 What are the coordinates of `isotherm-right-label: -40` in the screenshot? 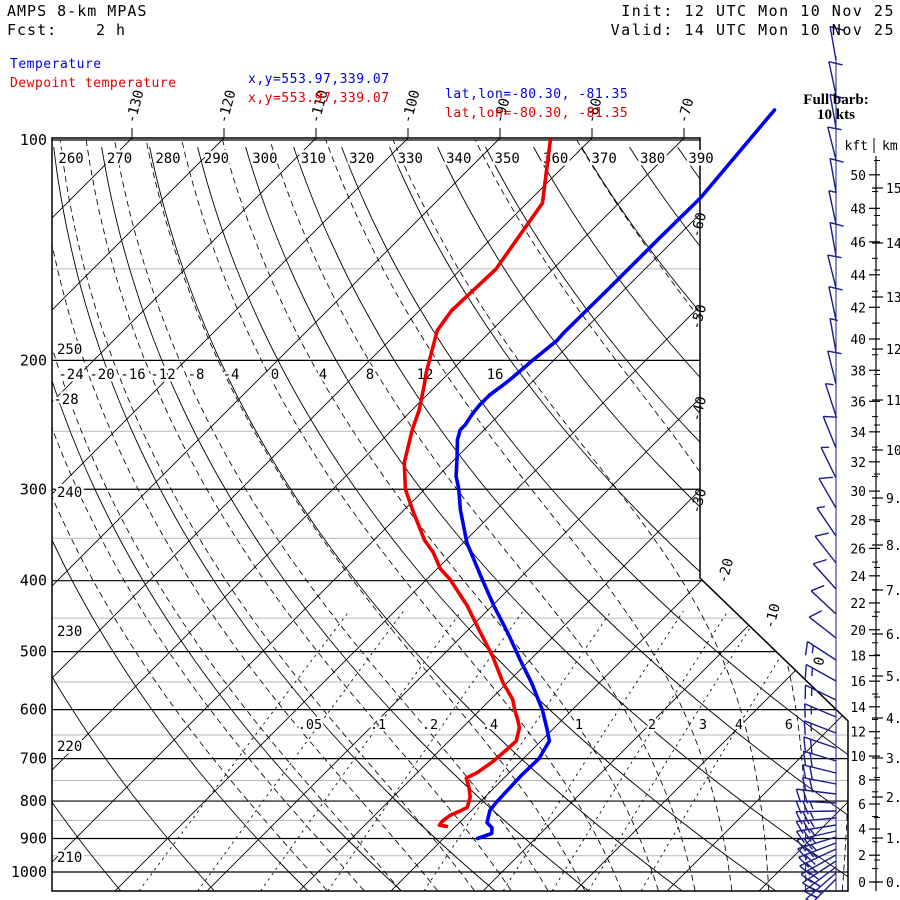 It's located at (699, 409).